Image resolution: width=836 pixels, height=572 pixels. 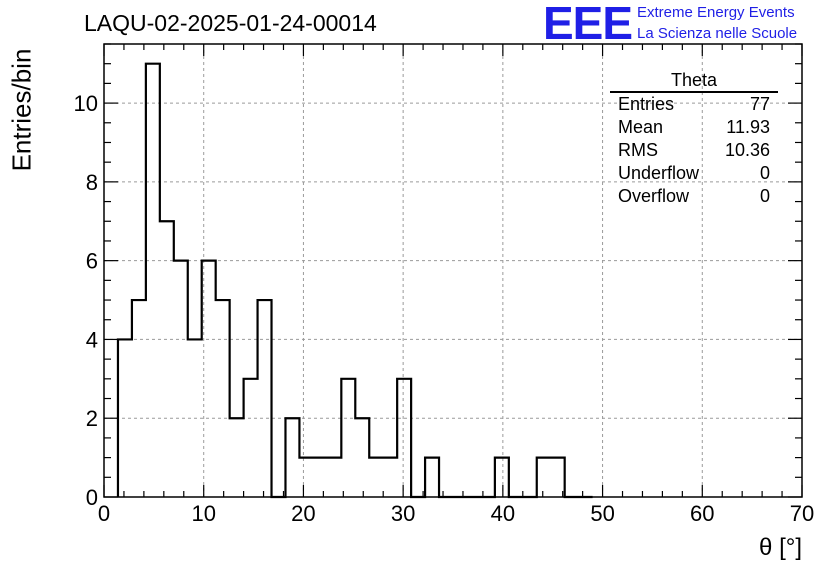 I want to click on y-tick-label: 10, so click(x=86, y=103).